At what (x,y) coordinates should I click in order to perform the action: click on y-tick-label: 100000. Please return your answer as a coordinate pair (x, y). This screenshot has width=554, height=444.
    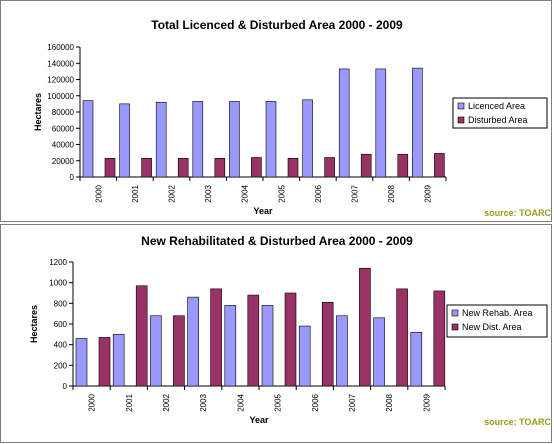
    Looking at the image, I should click on (60, 96).